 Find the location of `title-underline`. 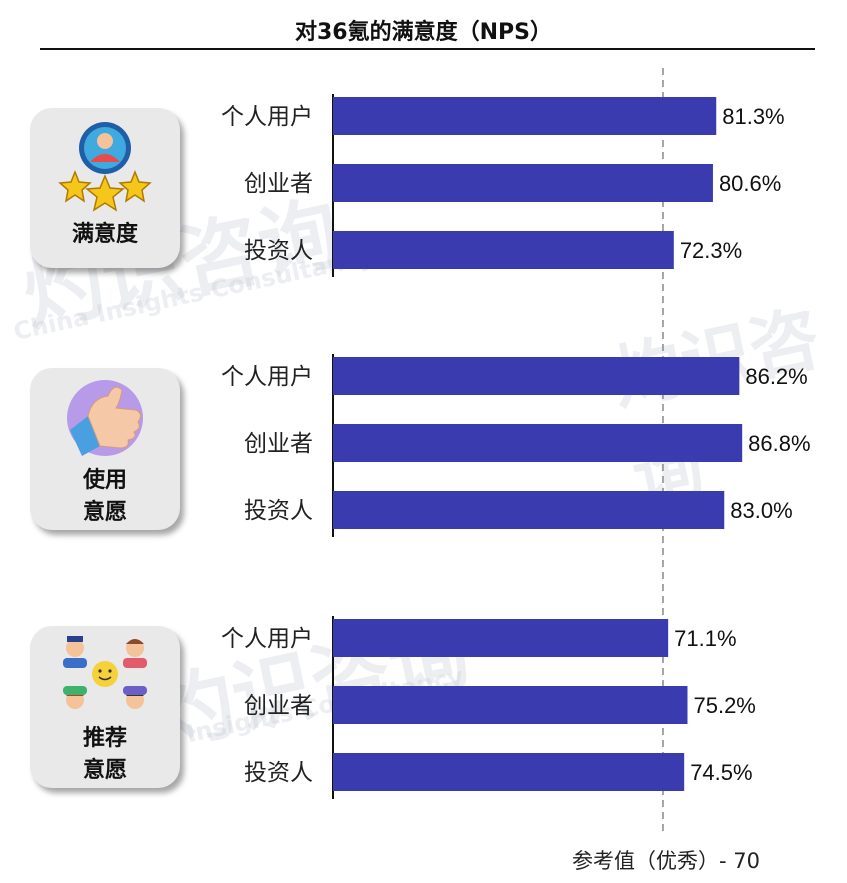

title-underline is located at coordinates (427, 49).